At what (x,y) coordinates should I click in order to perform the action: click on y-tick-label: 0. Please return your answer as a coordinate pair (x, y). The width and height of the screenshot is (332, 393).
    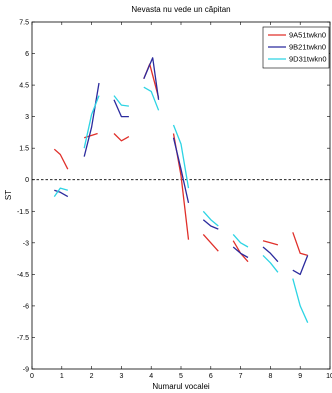
    Looking at the image, I should click on (27, 180).